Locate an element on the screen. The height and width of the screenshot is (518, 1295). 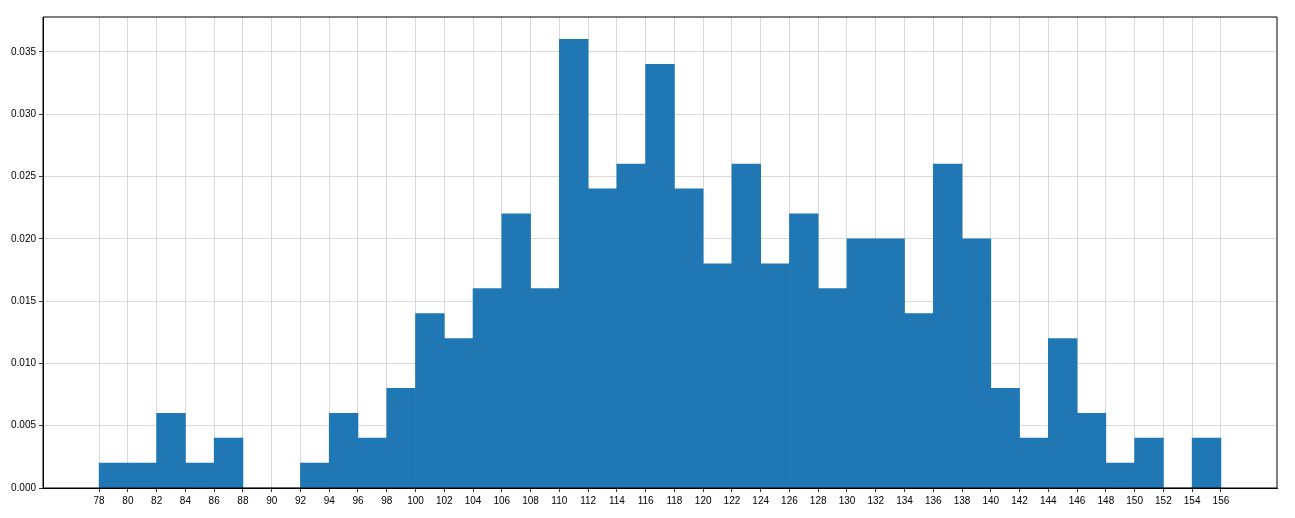
y-tick-label: 0.020 is located at coordinates (23, 238).